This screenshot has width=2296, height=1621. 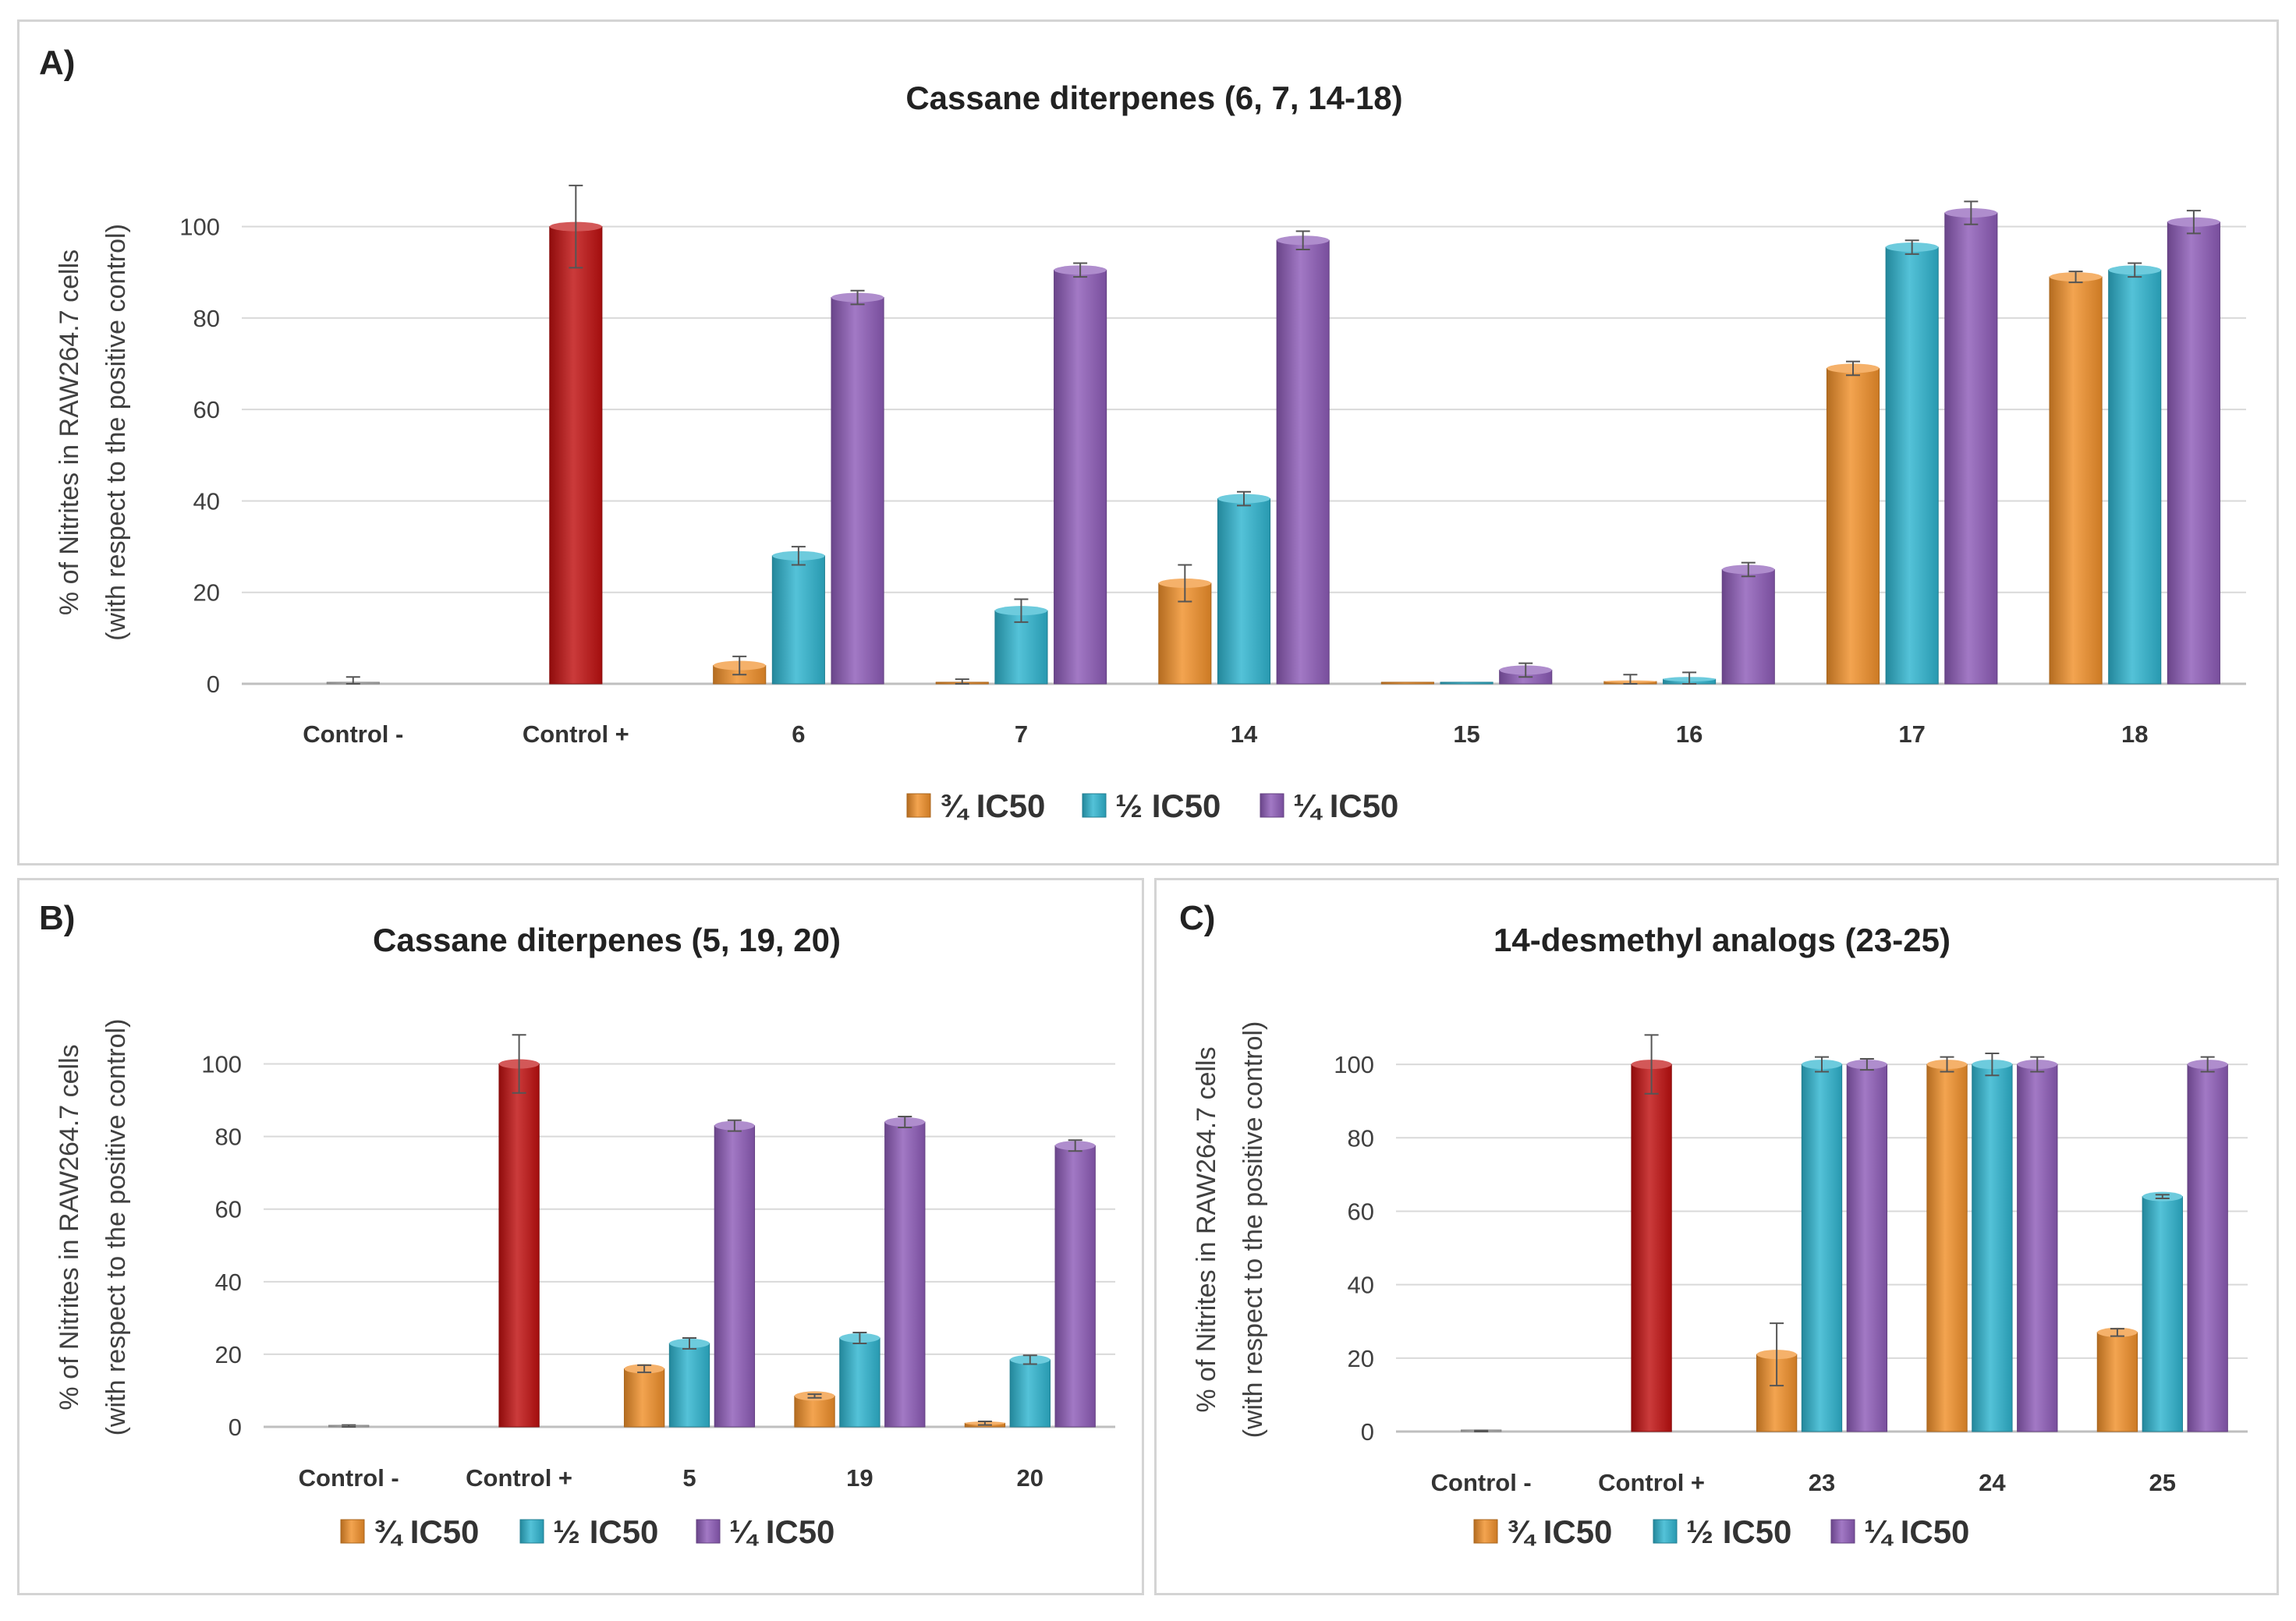 What do you see at coordinates (1992, 1482) in the screenshot?
I see `x-tick-label: 24` at bounding box center [1992, 1482].